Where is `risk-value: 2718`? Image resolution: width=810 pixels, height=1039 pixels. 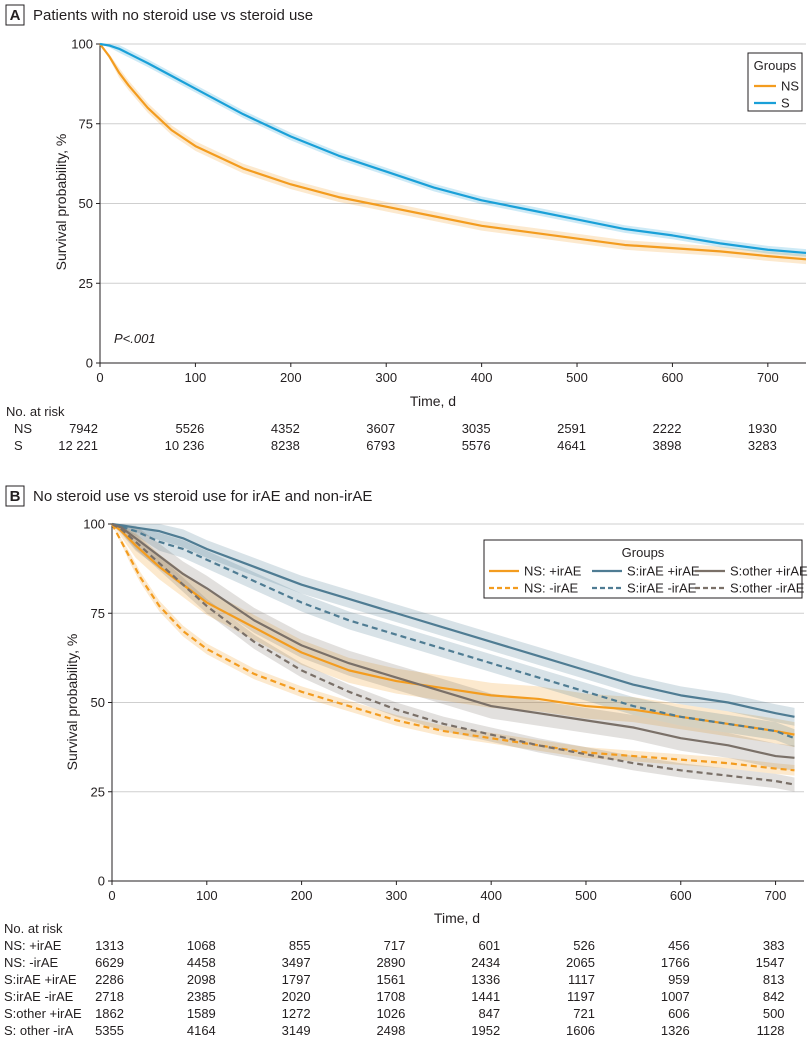
risk-value: 2718 is located at coordinates (109, 996).